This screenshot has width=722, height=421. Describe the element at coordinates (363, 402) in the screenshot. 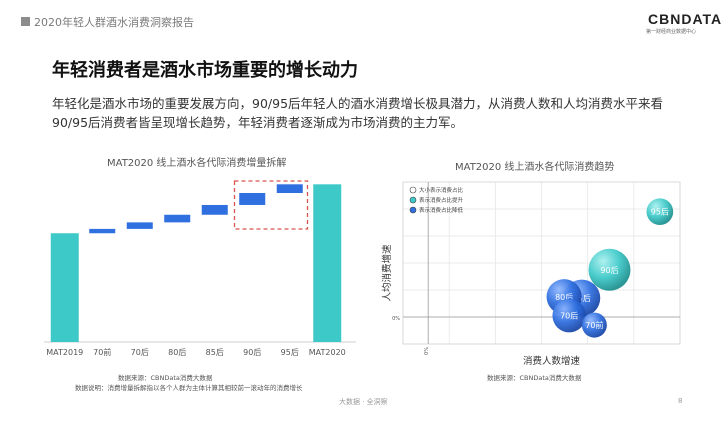

I see `footer-text: 大数据 · 全洞察` at that location.